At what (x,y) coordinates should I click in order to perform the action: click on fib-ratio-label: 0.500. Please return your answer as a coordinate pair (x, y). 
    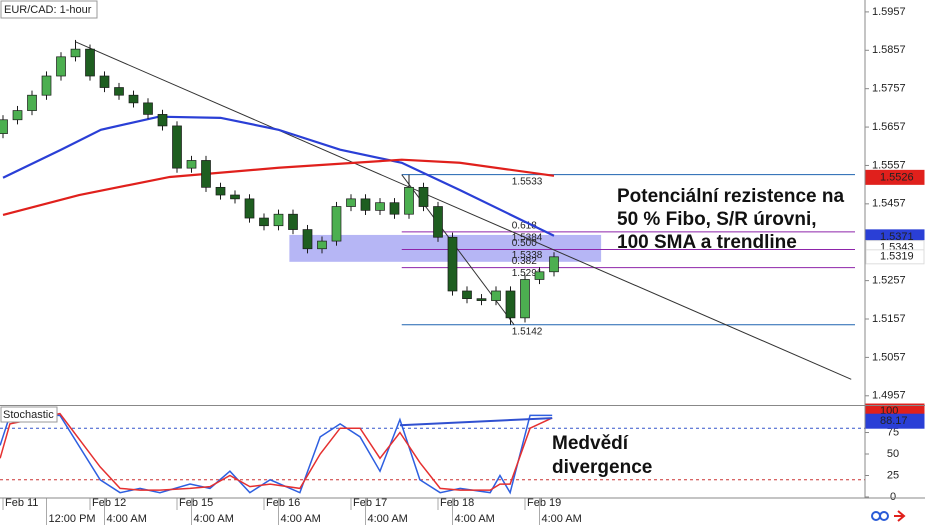
    Looking at the image, I should click on (524, 243).